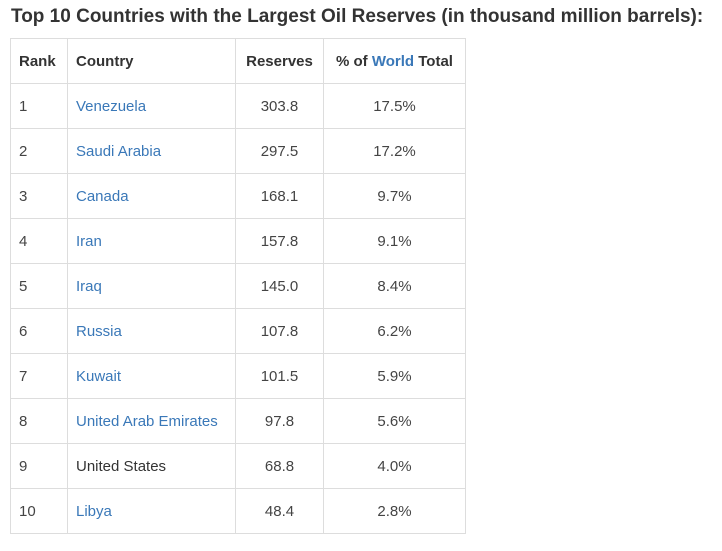 The height and width of the screenshot is (551, 722). What do you see at coordinates (147, 421) in the screenshot?
I see `country-link: United Arab Emirates` at bounding box center [147, 421].